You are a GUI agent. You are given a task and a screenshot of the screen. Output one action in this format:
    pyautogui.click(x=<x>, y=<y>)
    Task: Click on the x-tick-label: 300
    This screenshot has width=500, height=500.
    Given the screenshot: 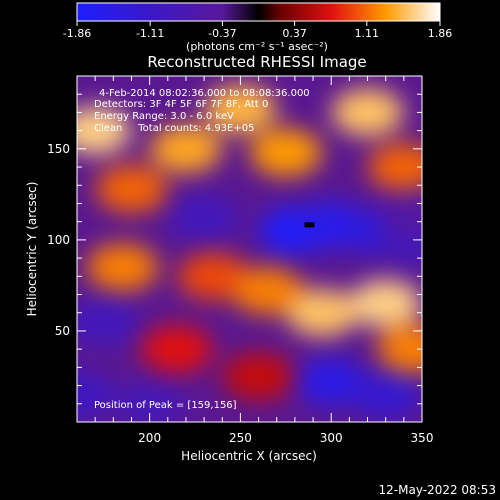 What is the action you would take?
    pyautogui.click(x=331, y=438)
    